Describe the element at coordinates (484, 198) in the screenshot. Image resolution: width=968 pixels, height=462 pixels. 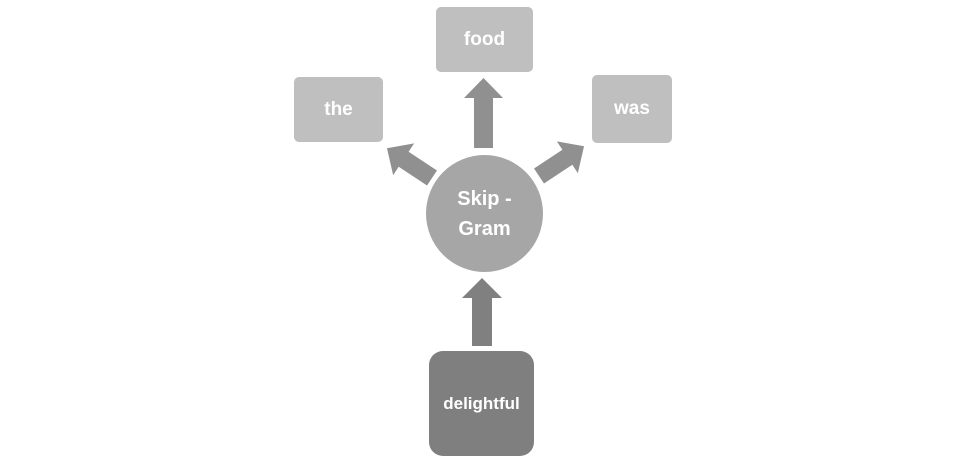
I see `model-label-line1: Skip -` at that location.